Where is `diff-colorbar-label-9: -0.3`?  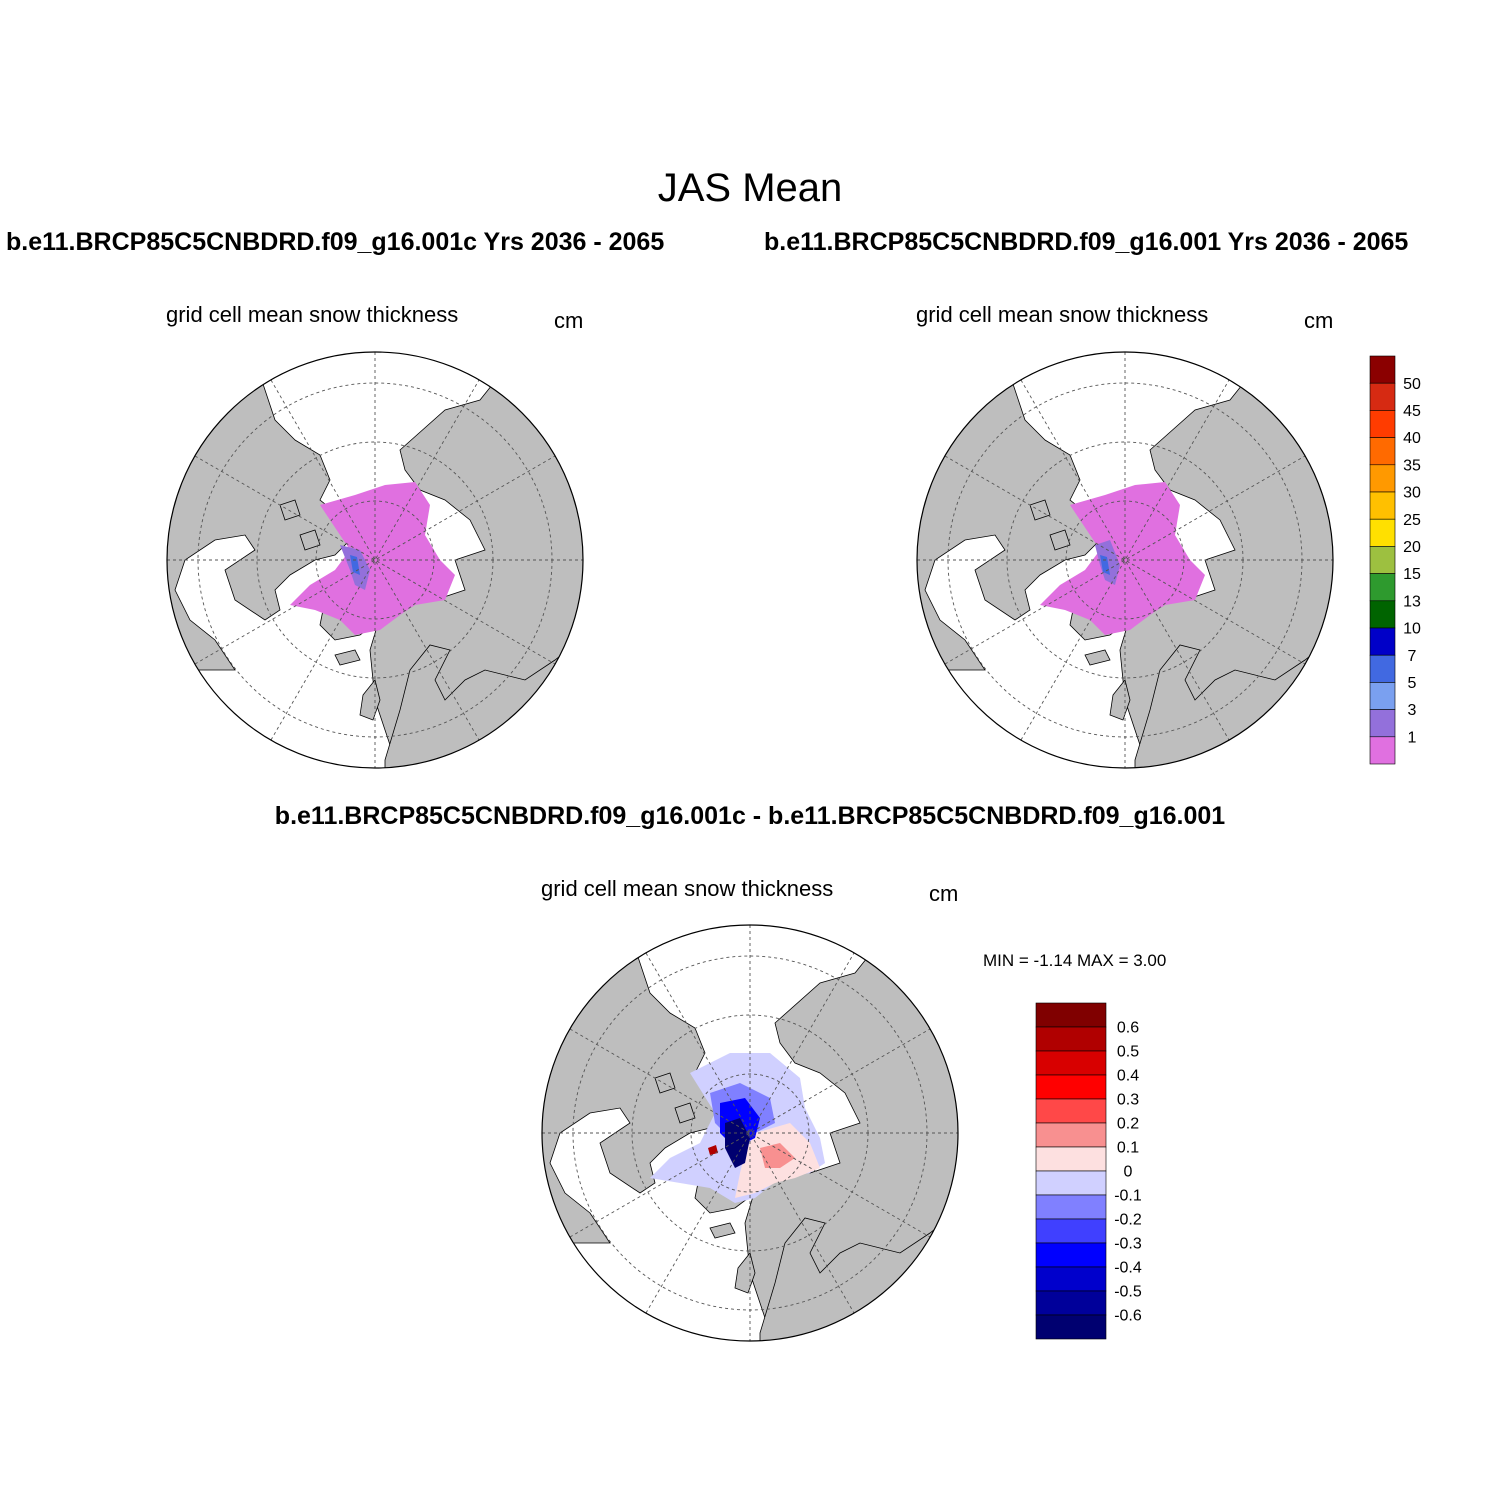 diff-colorbar-label-9: -0.3 is located at coordinates (1128, 1244).